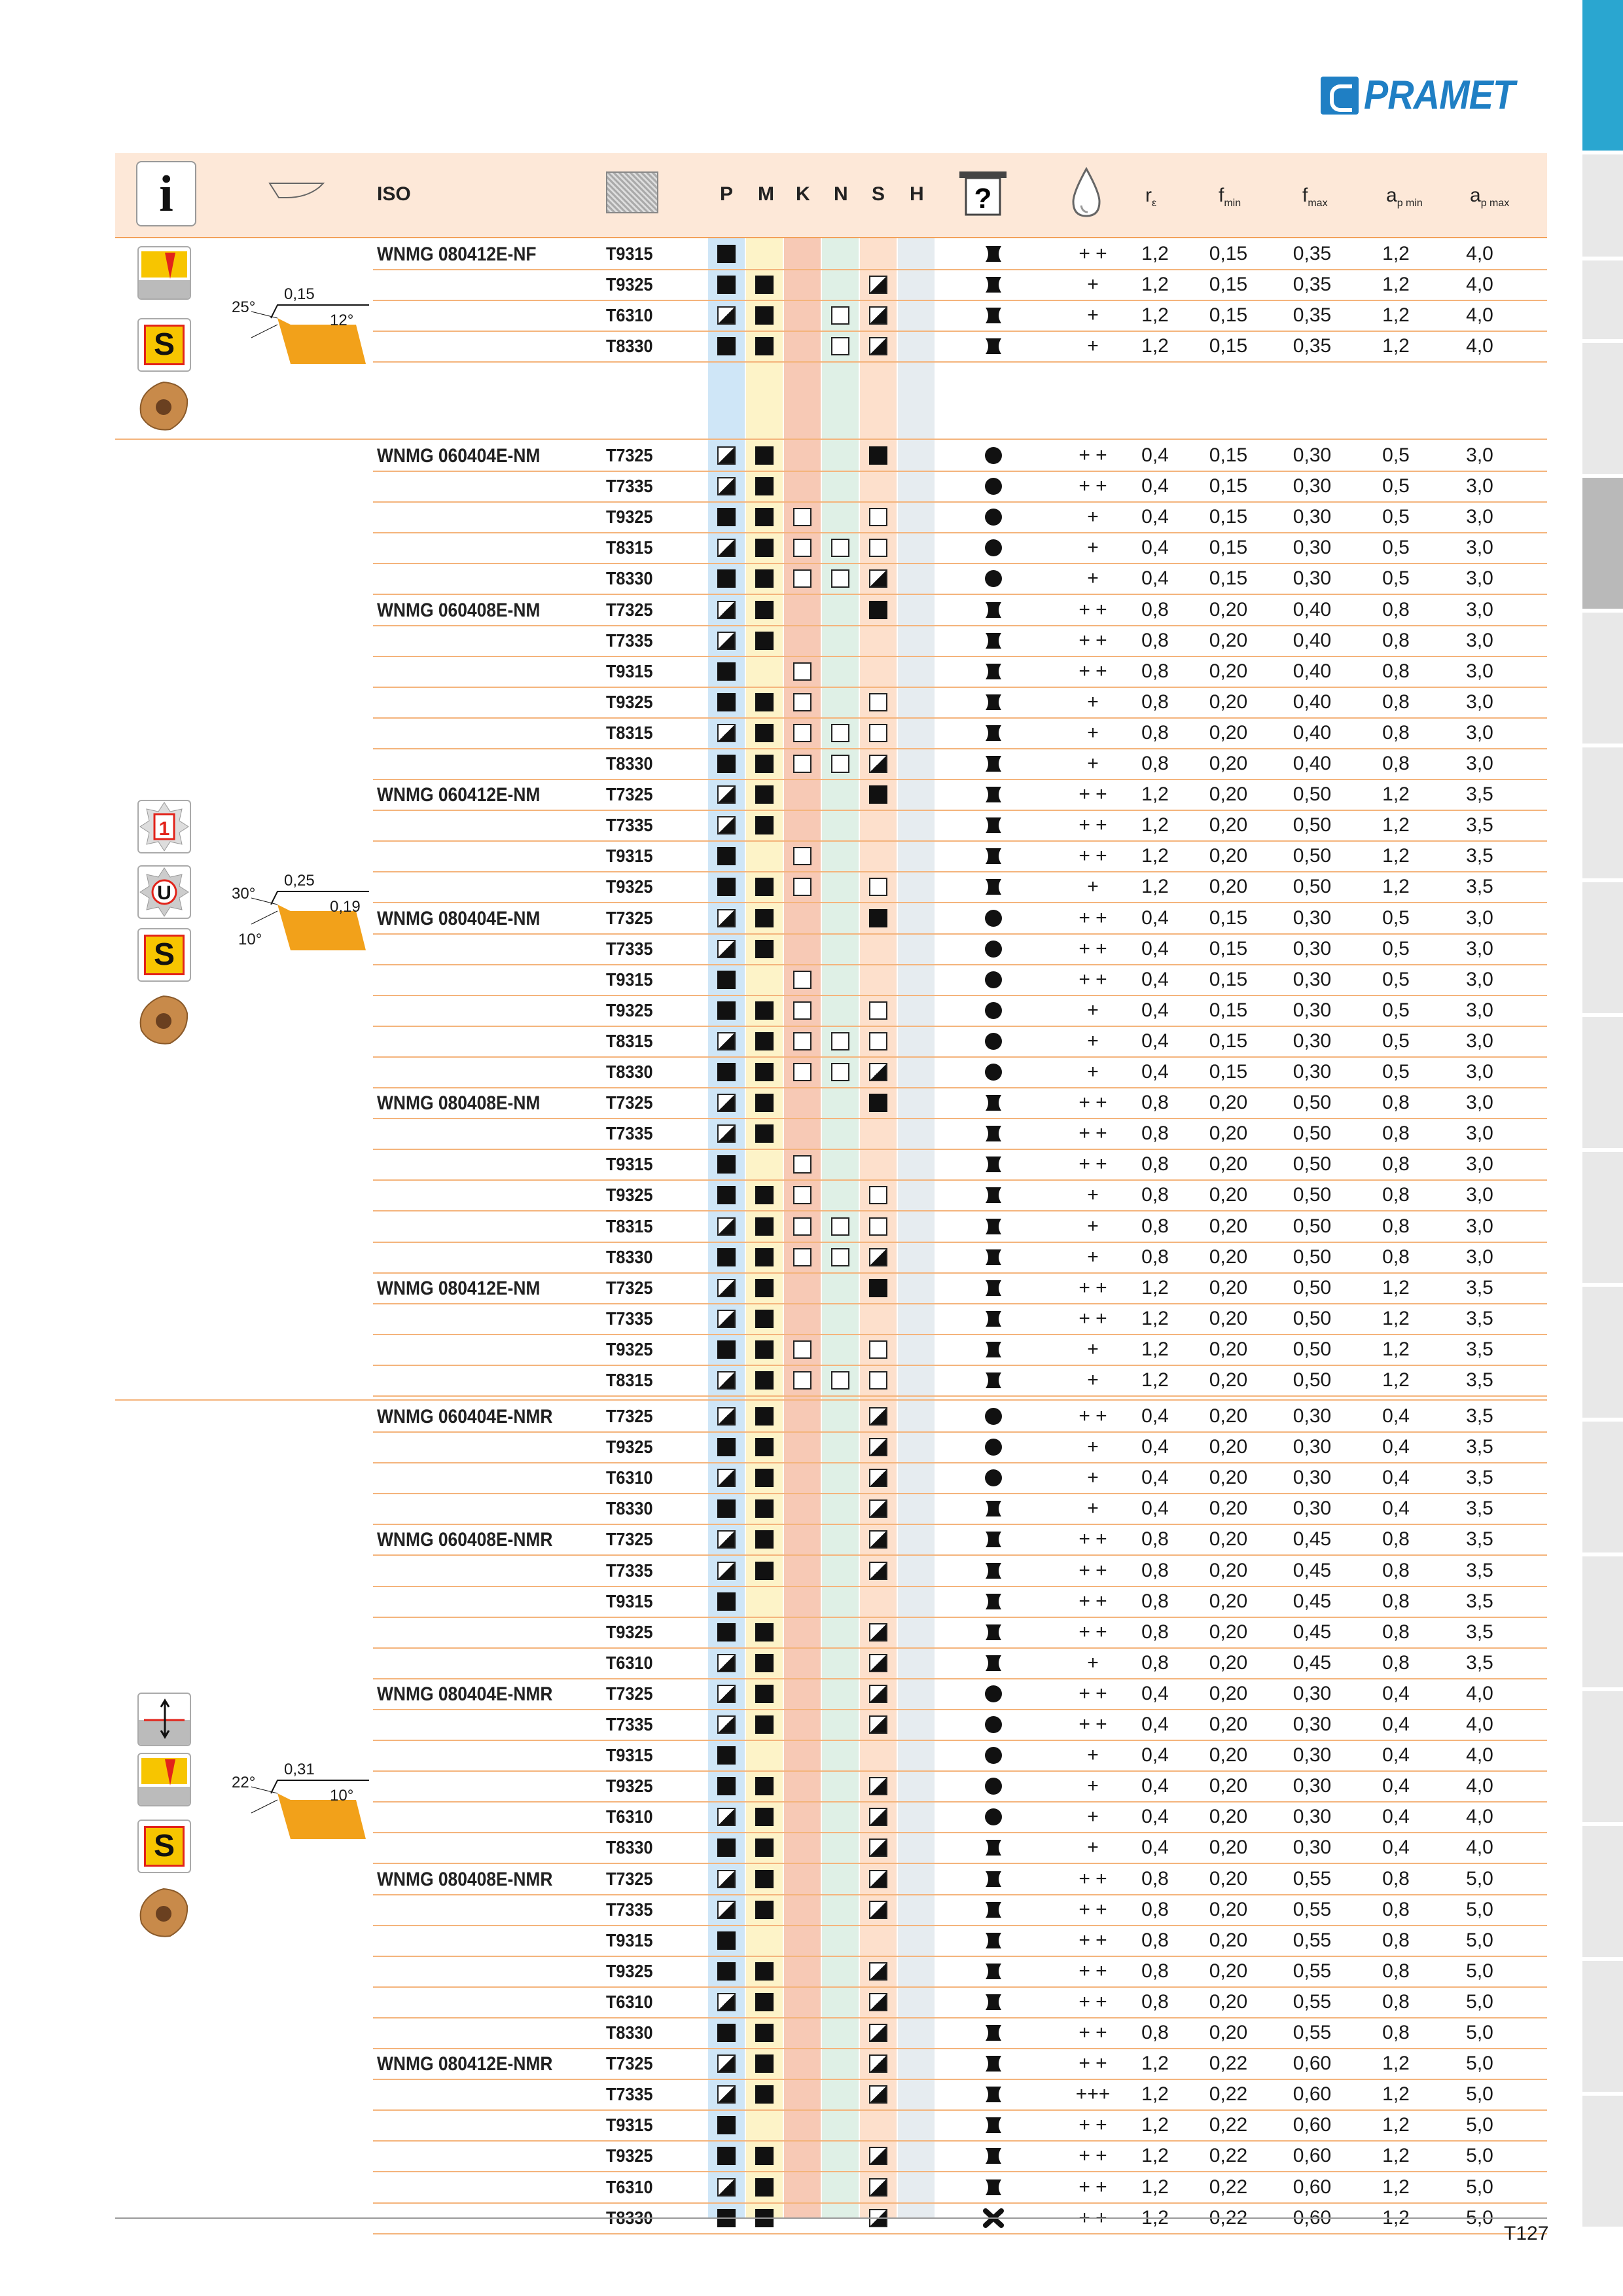 The image size is (1623, 2296). Describe the element at coordinates (1154, 203) in the screenshot. I see `param-subscript: ε` at that location.